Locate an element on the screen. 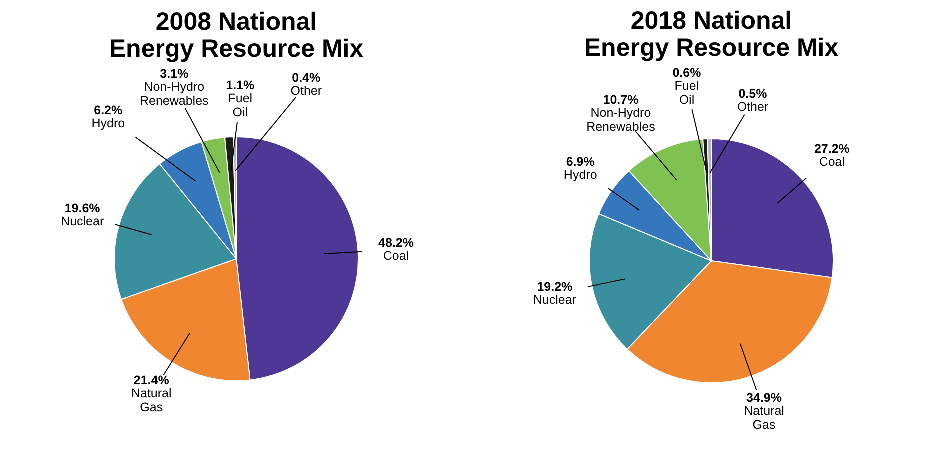 The image size is (949, 464). data-label: 34.9% is located at coordinates (764, 398).